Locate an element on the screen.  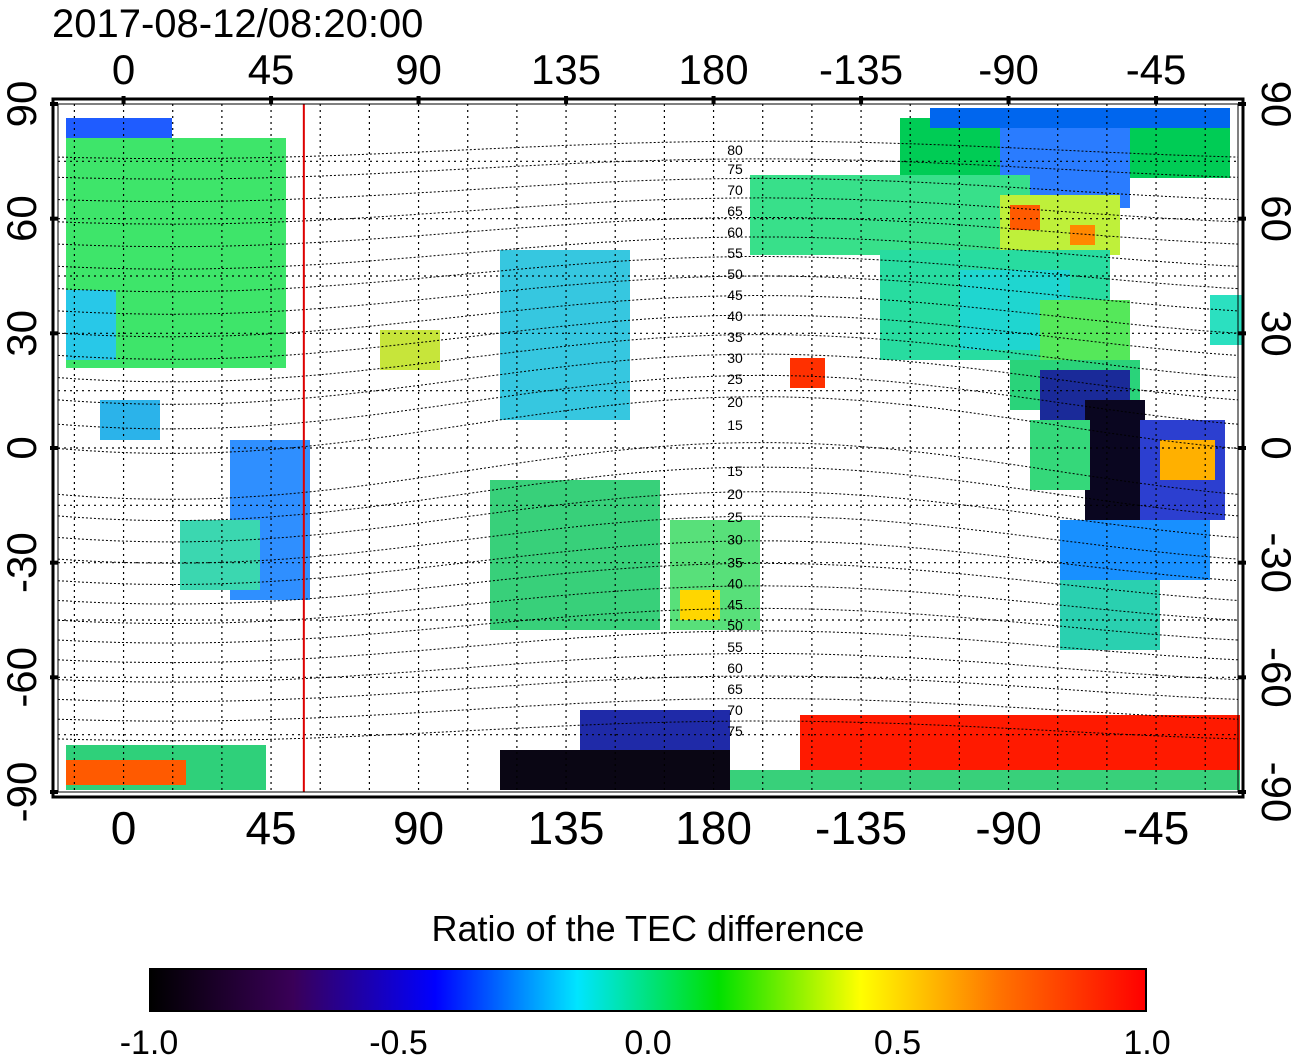
left-lat-tick-label: 60 is located at coordinates (22, 218).